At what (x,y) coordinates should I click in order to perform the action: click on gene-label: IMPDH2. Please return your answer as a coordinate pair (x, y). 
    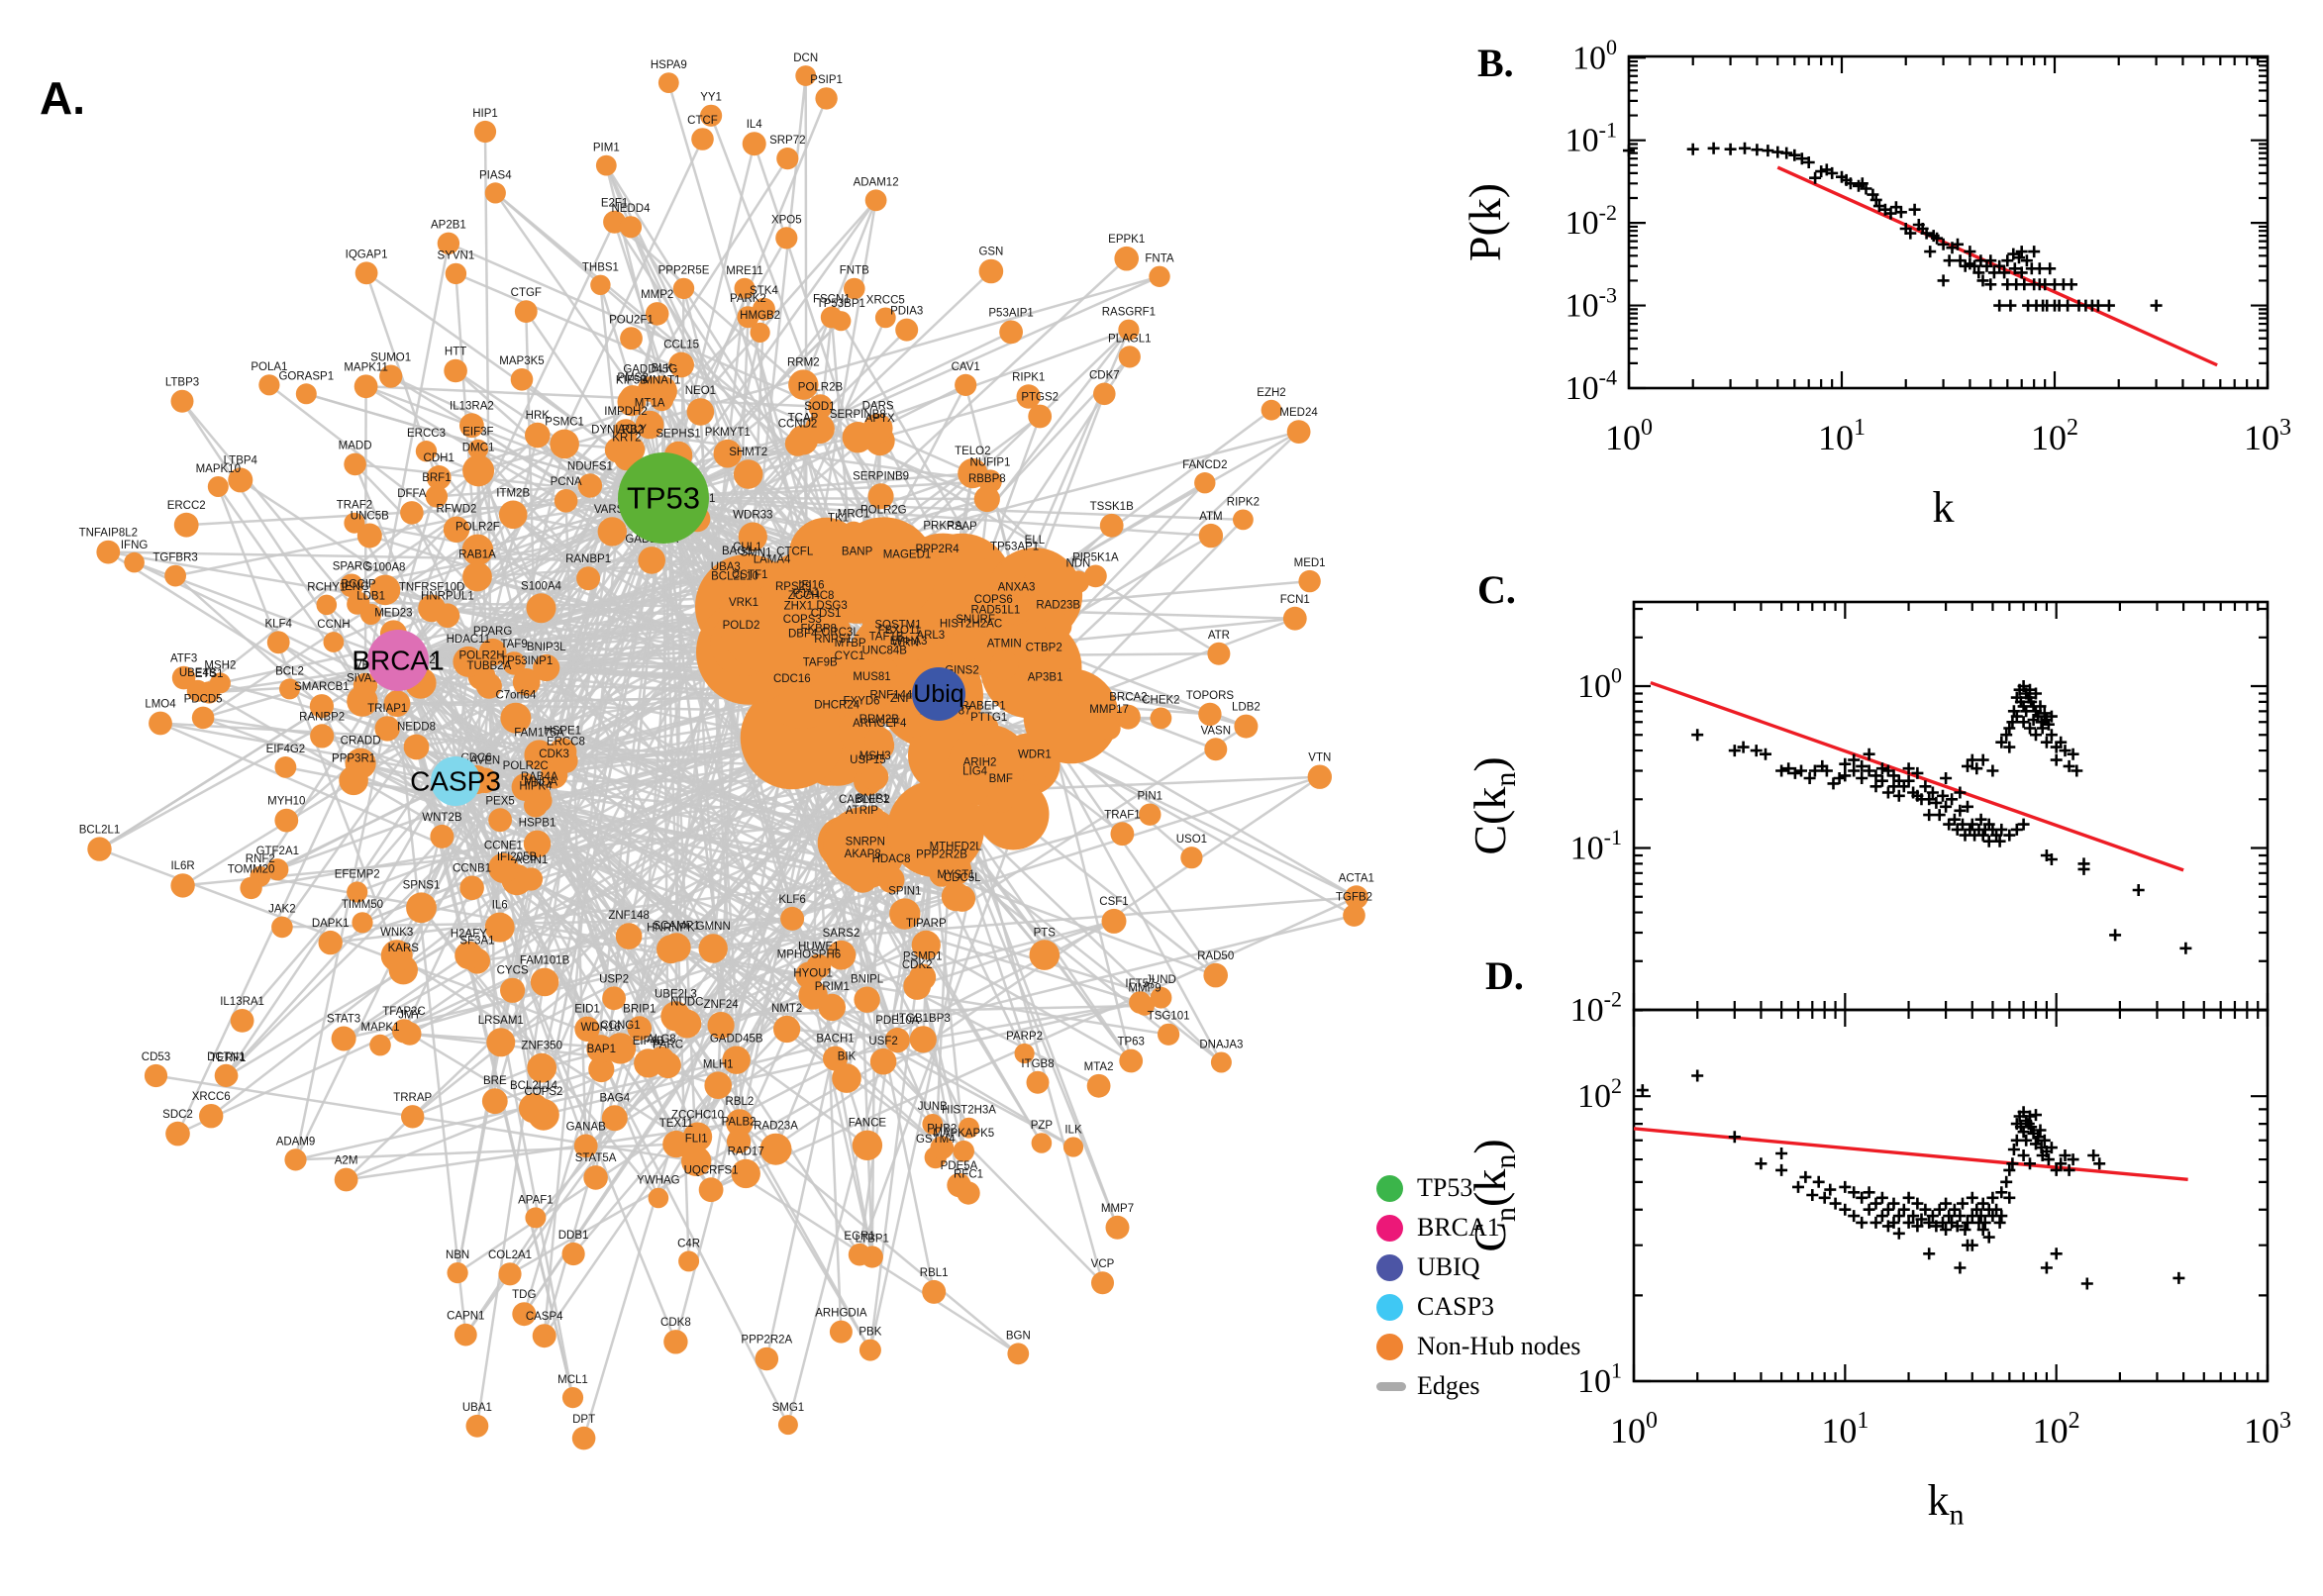
    Looking at the image, I should click on (626, 412).